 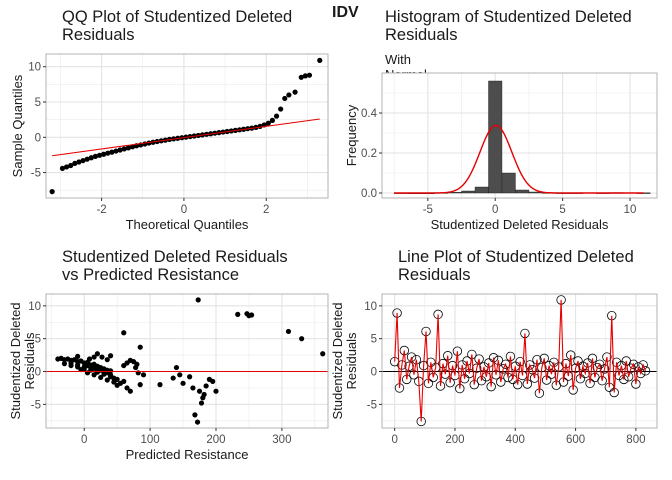 I want to click on plot-area, so click(x=519, y=135).